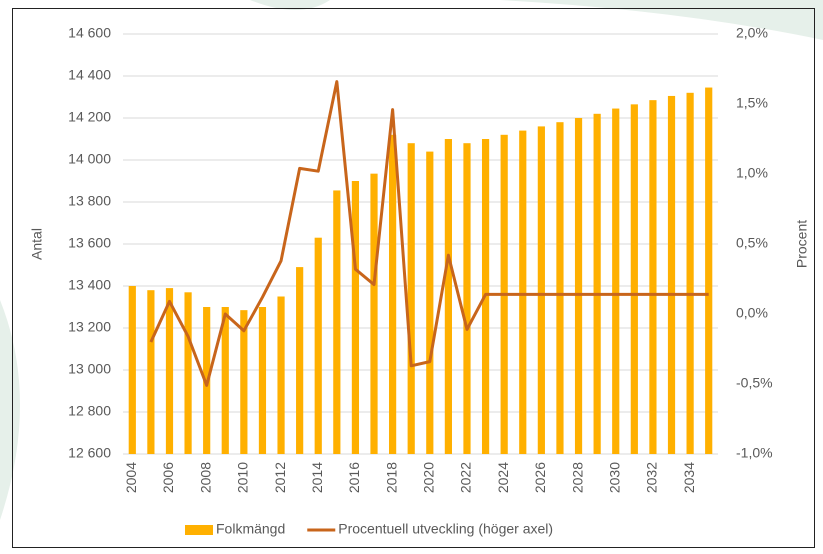 Image resolution: width=823 pixels, height=554 pixels. Describe the element at coordinates (689, 477) in the screenshot. I see `x-tick-label: 2034` at that location.